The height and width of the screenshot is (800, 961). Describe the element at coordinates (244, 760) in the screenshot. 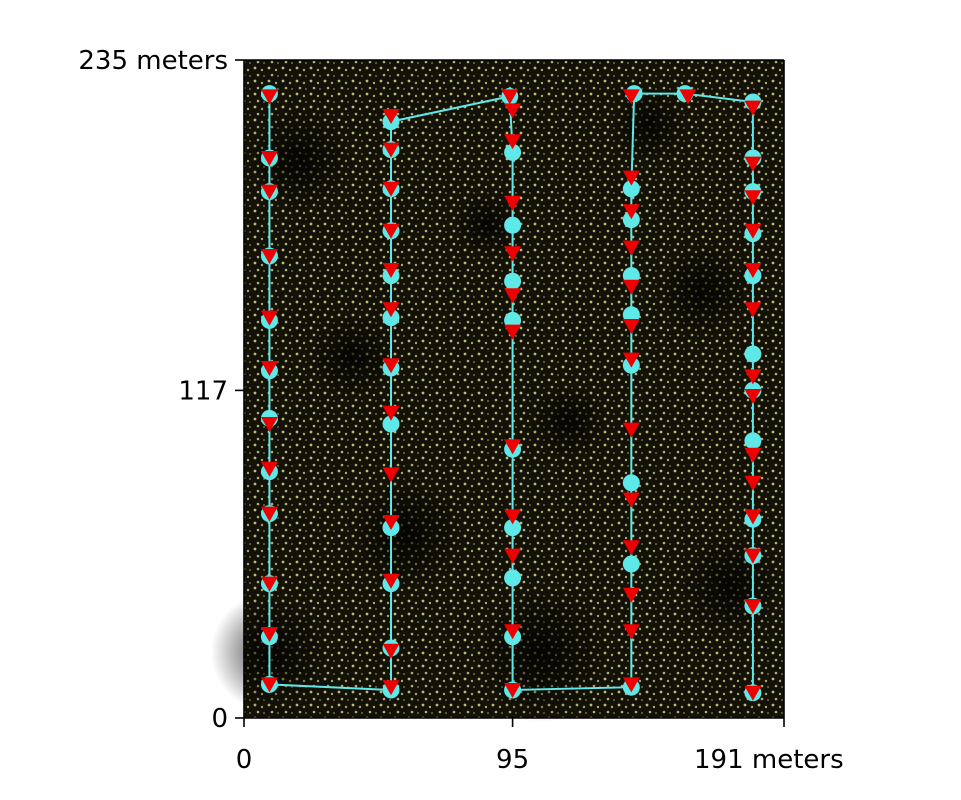

I see `x-tick-label: 0` at that location.